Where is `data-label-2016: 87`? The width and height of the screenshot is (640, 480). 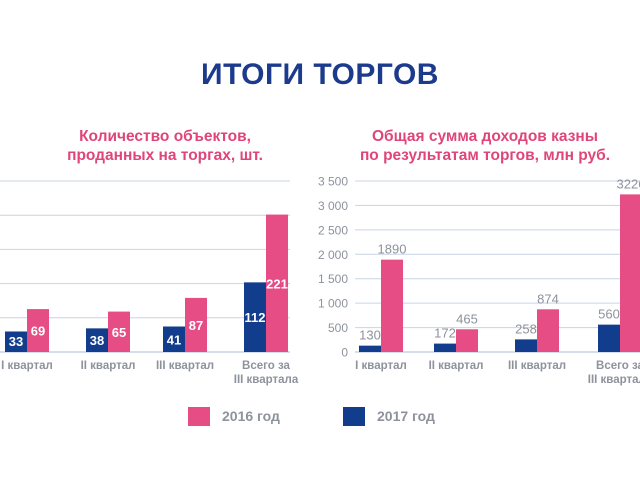
data-label-2016: 87 is located at coordinates (196, 325).